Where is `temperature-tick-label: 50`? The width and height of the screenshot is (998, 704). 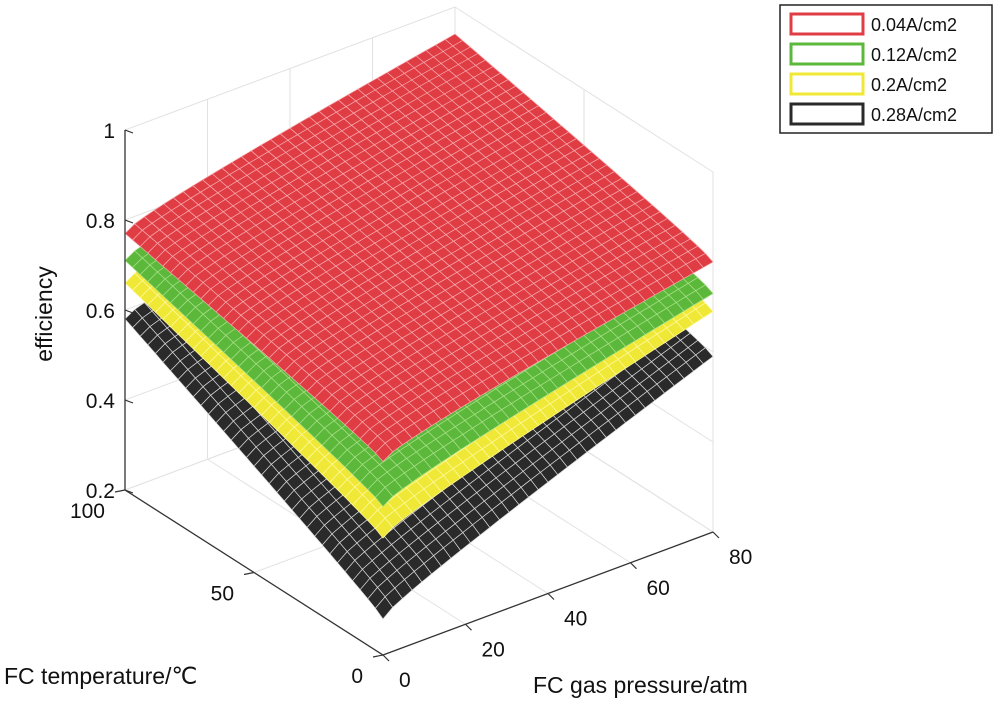
temperature-tick-label: 50 is located at coordinates (222, 594).